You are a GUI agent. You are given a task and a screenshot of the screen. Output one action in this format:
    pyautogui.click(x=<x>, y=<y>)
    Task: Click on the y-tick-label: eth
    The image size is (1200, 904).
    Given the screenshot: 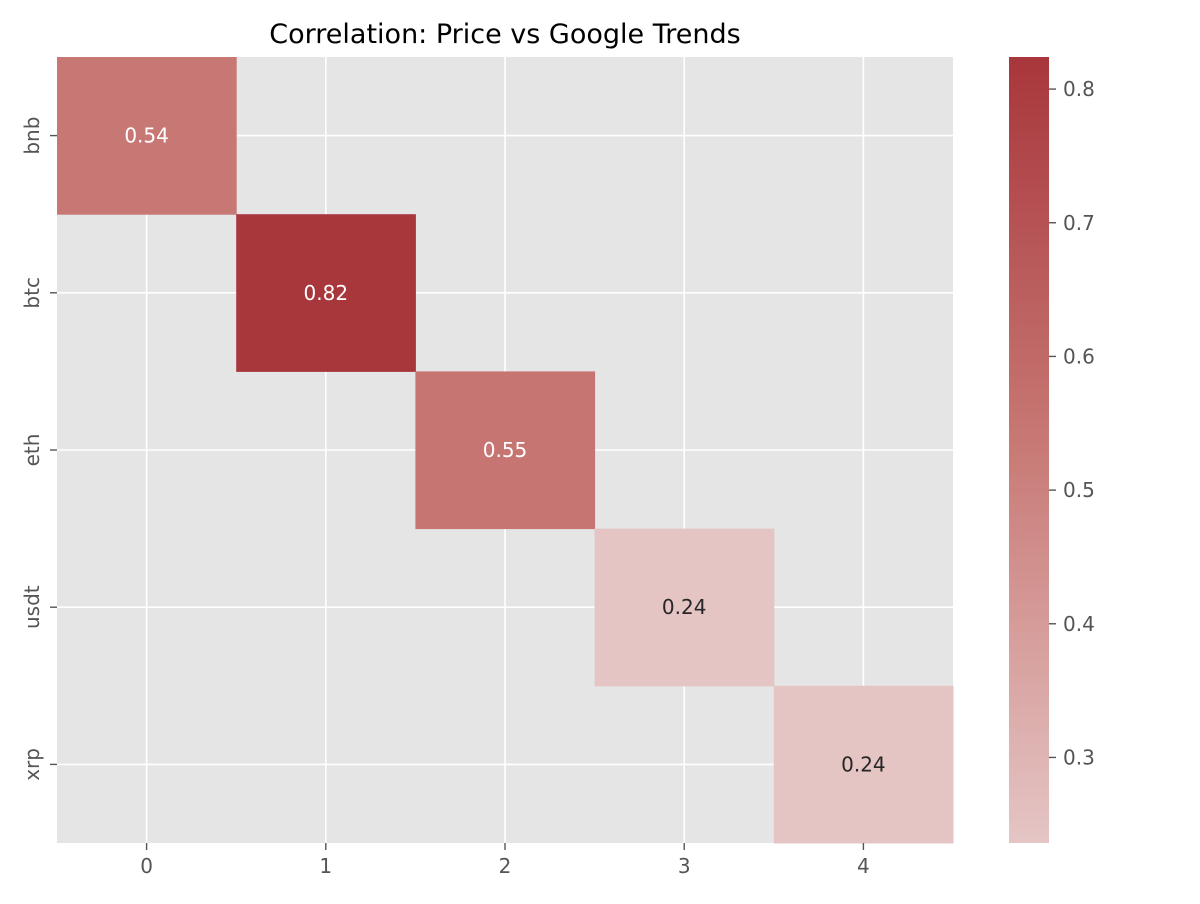 What is the action you would take?
    pyautogui.click(x=32, y=450)
    